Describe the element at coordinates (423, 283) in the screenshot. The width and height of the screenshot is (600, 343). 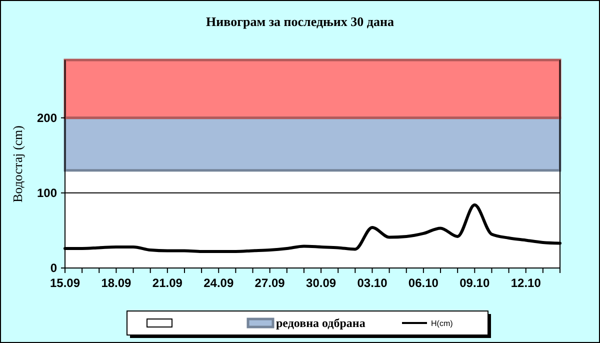
I see `x-tick-label: 06.10` at that location.